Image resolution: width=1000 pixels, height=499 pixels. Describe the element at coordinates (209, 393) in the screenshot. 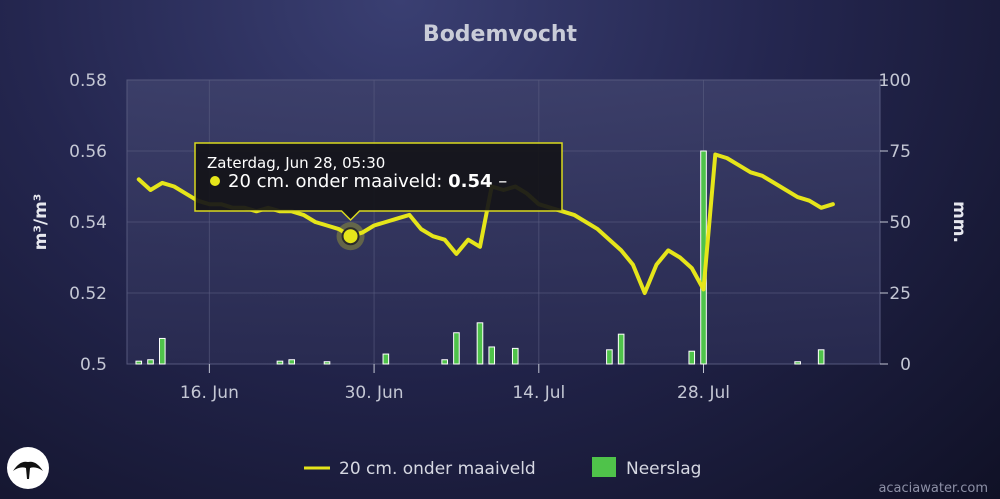

I see `x-tick-label: 16. Jun` at that location.